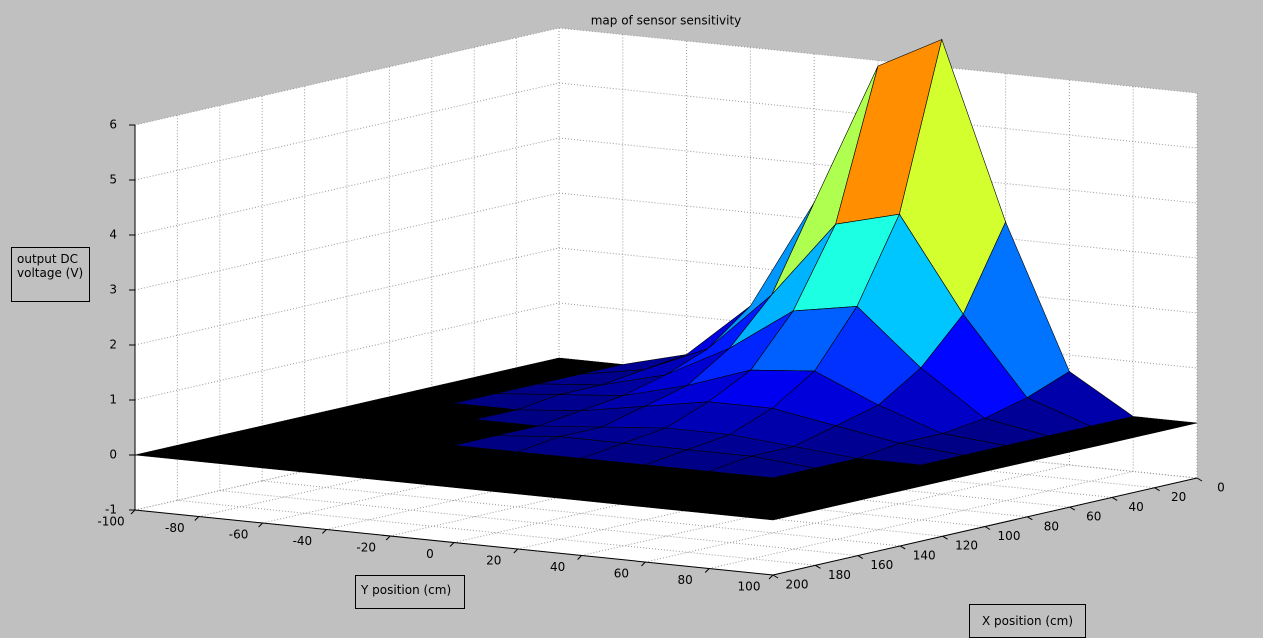  Describe the element at coordinates (1051, 526) in the screenshot. I see `x-tick-label: 80` at that location.